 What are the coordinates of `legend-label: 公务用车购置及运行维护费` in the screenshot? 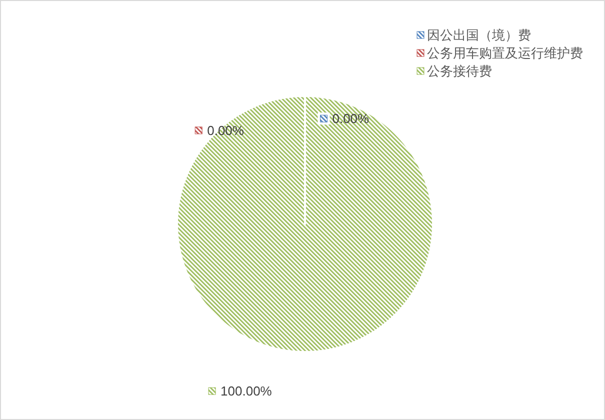 It's located at (505, 53).